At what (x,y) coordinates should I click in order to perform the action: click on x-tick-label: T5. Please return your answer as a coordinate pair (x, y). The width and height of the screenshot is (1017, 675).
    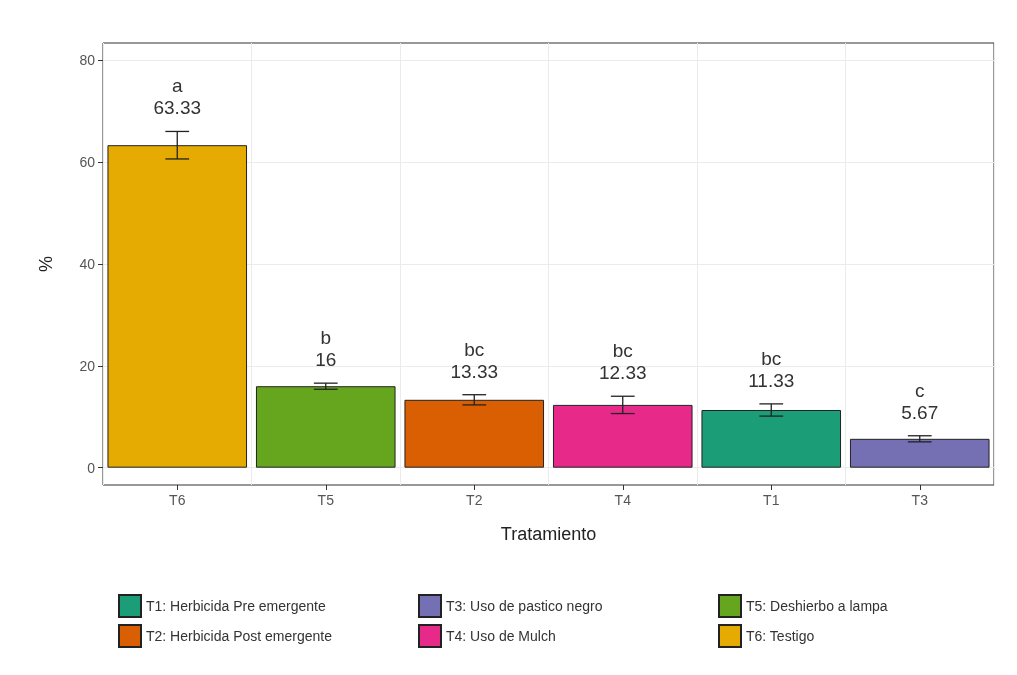
    Looking at the image, I should click on (326, 500).